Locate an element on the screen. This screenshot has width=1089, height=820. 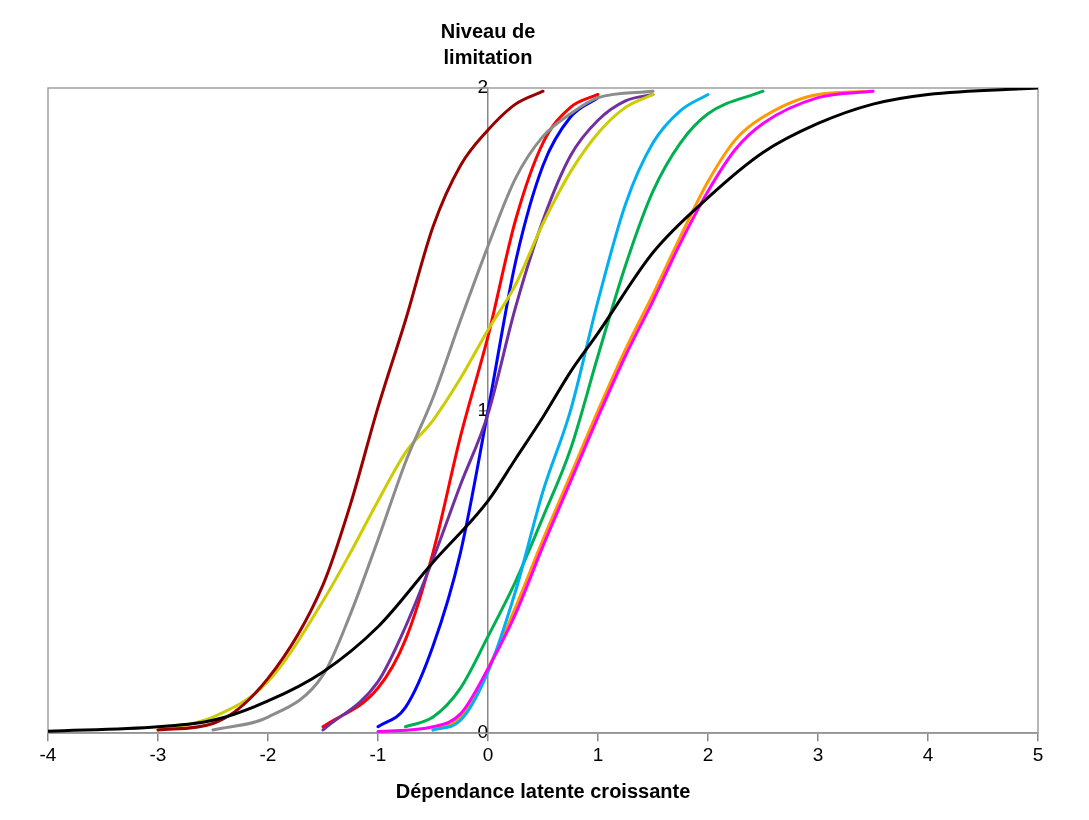
y-tick-label: 2 is located at coordinates (482, 87).